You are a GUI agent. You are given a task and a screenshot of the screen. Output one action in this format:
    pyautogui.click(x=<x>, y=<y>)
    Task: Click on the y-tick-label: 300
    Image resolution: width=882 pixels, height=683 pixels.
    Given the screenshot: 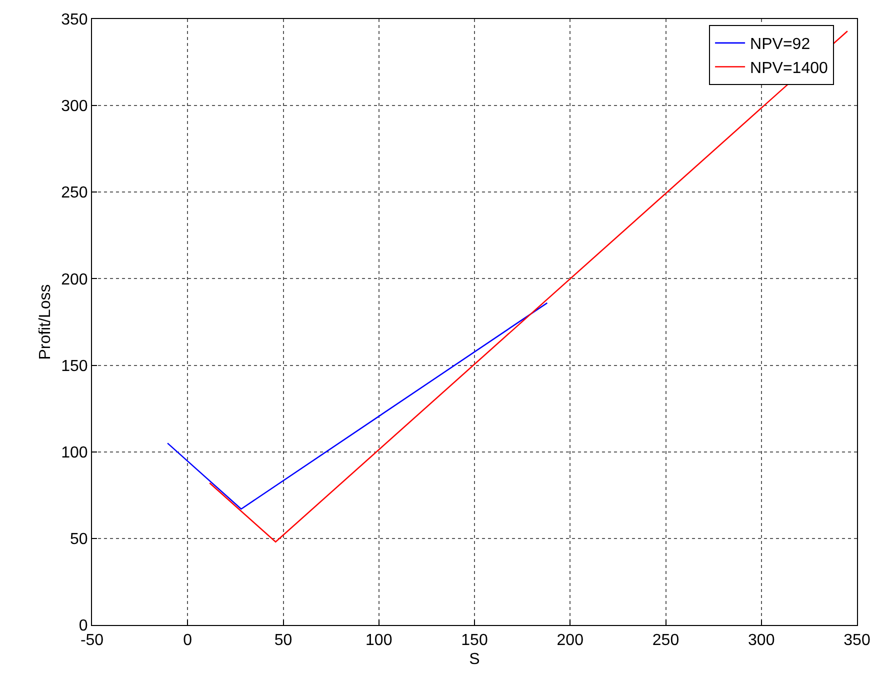 What is the action you would take?
    pyautogui.click(x=74, y=107)
    